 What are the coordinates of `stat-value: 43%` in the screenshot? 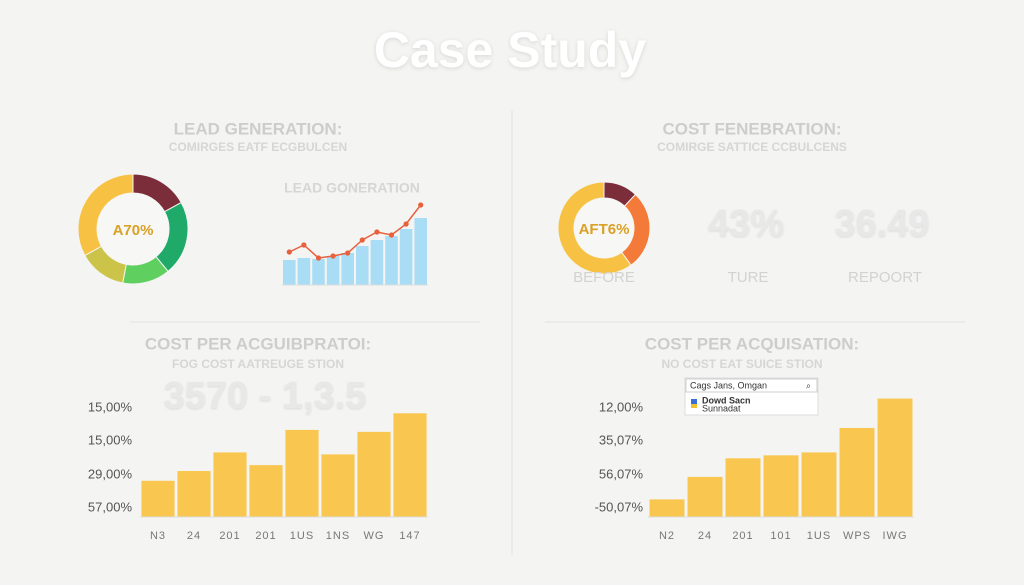 It's located at (746, 224).